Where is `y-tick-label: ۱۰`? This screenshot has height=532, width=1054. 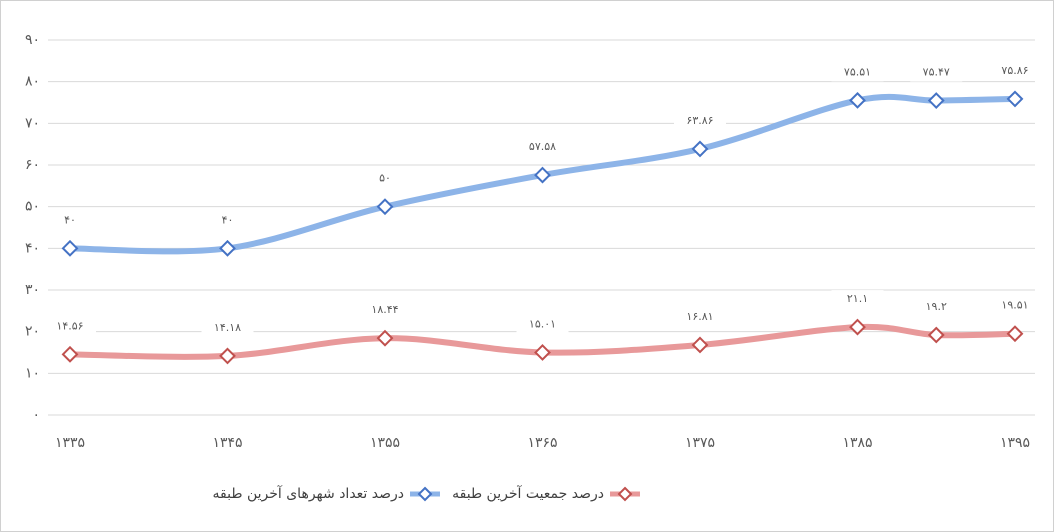 y-tick-label: ۱۰ is located at coordinates (32, 373).